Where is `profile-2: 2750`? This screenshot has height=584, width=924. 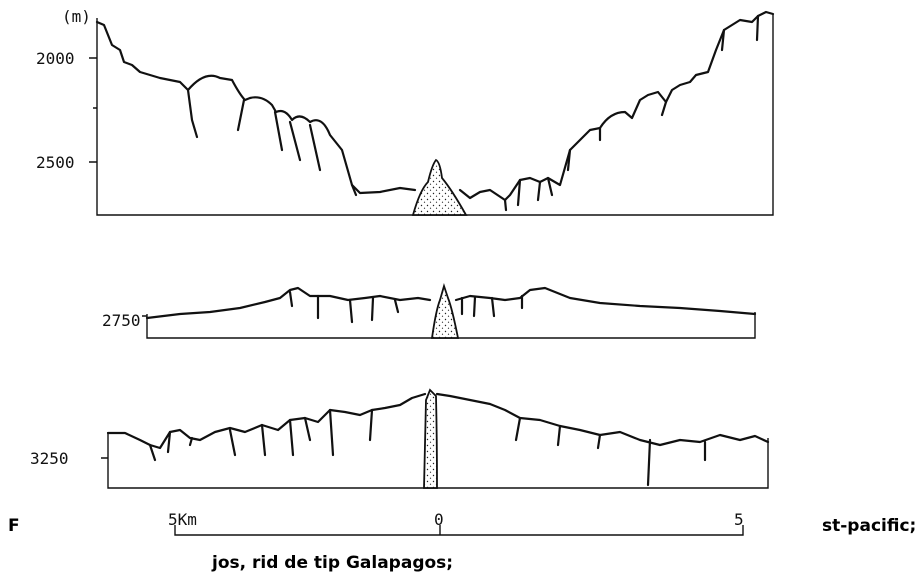
profile-2: 2750 is located at coordinates (429, 310).